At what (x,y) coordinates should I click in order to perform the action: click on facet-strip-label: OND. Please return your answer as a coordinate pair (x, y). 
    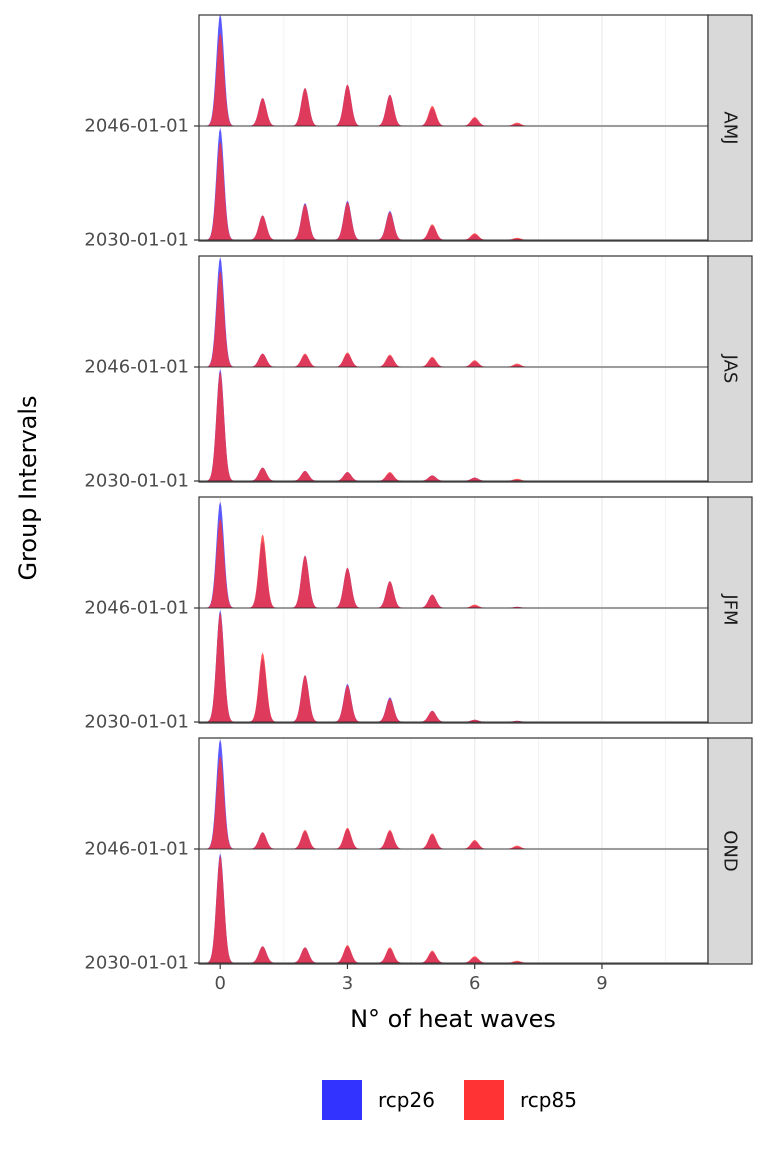
    Looking at the image, I should click on (730, 851).